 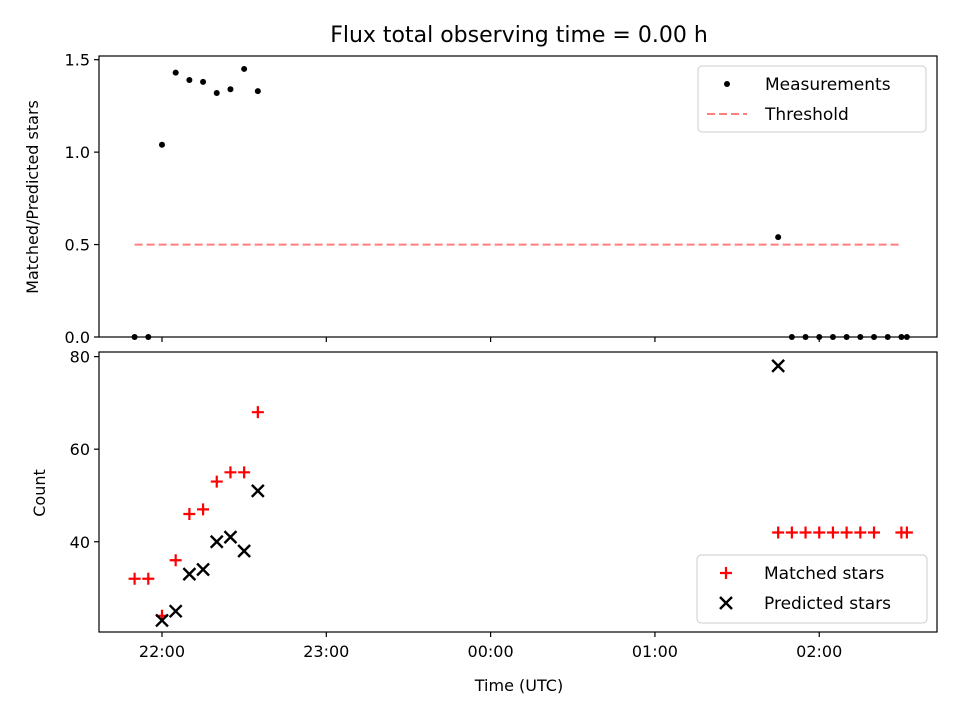 What do you see at coordinates (77, 337) in the screenshot?
I see `y-tick-label: 0.0` at bounding box center [77, 337].